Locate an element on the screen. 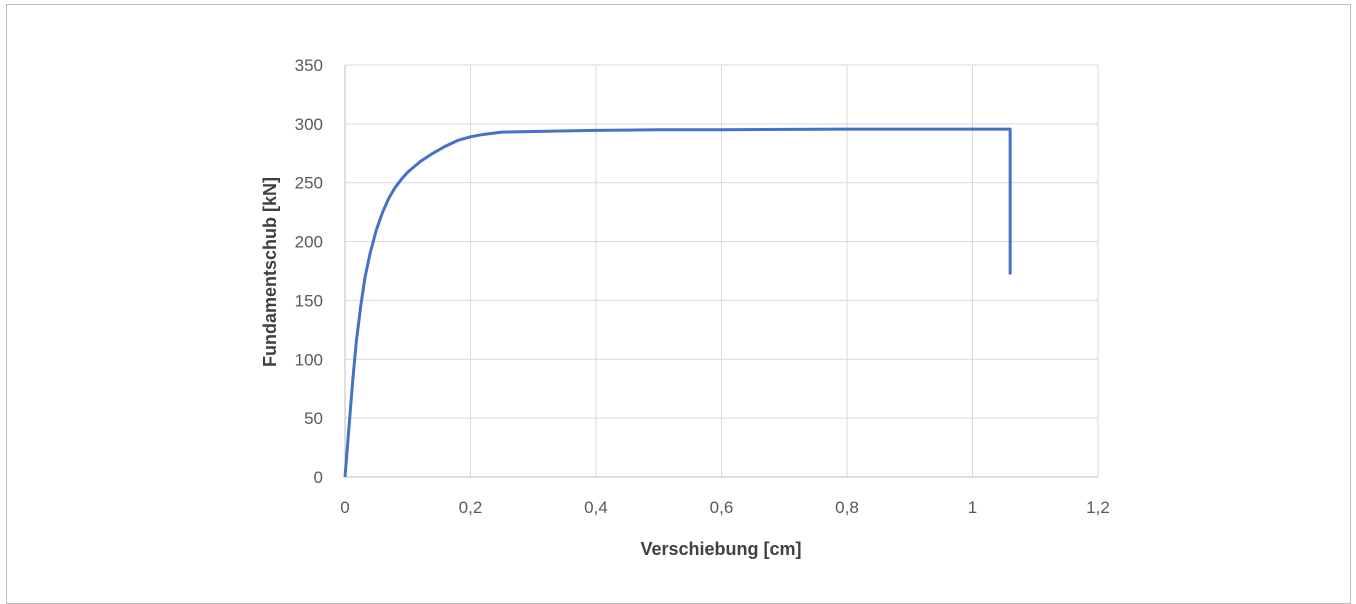  x-tick-label: 0,4 is located at coordinates (596, 507).